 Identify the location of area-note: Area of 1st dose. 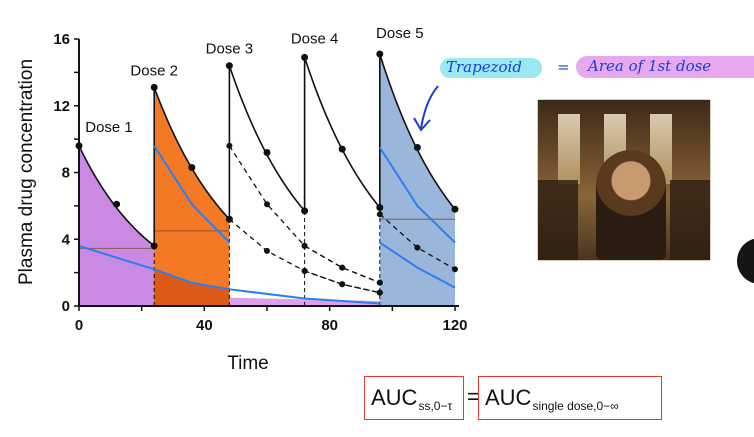
(650, 66).